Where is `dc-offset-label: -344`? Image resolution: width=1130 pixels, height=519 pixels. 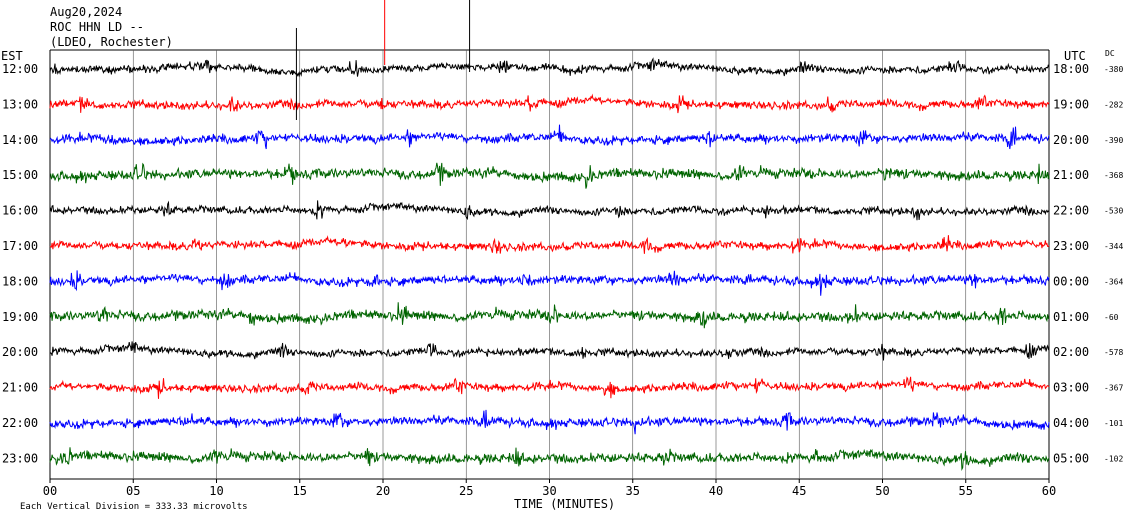 dc-offset-label: -344 is located at coordinates (1113, 246).